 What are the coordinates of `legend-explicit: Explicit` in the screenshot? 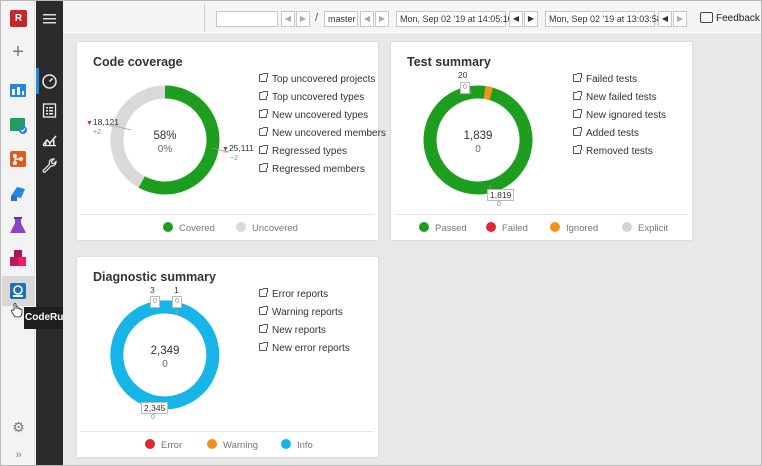 It's located at (645, 228).